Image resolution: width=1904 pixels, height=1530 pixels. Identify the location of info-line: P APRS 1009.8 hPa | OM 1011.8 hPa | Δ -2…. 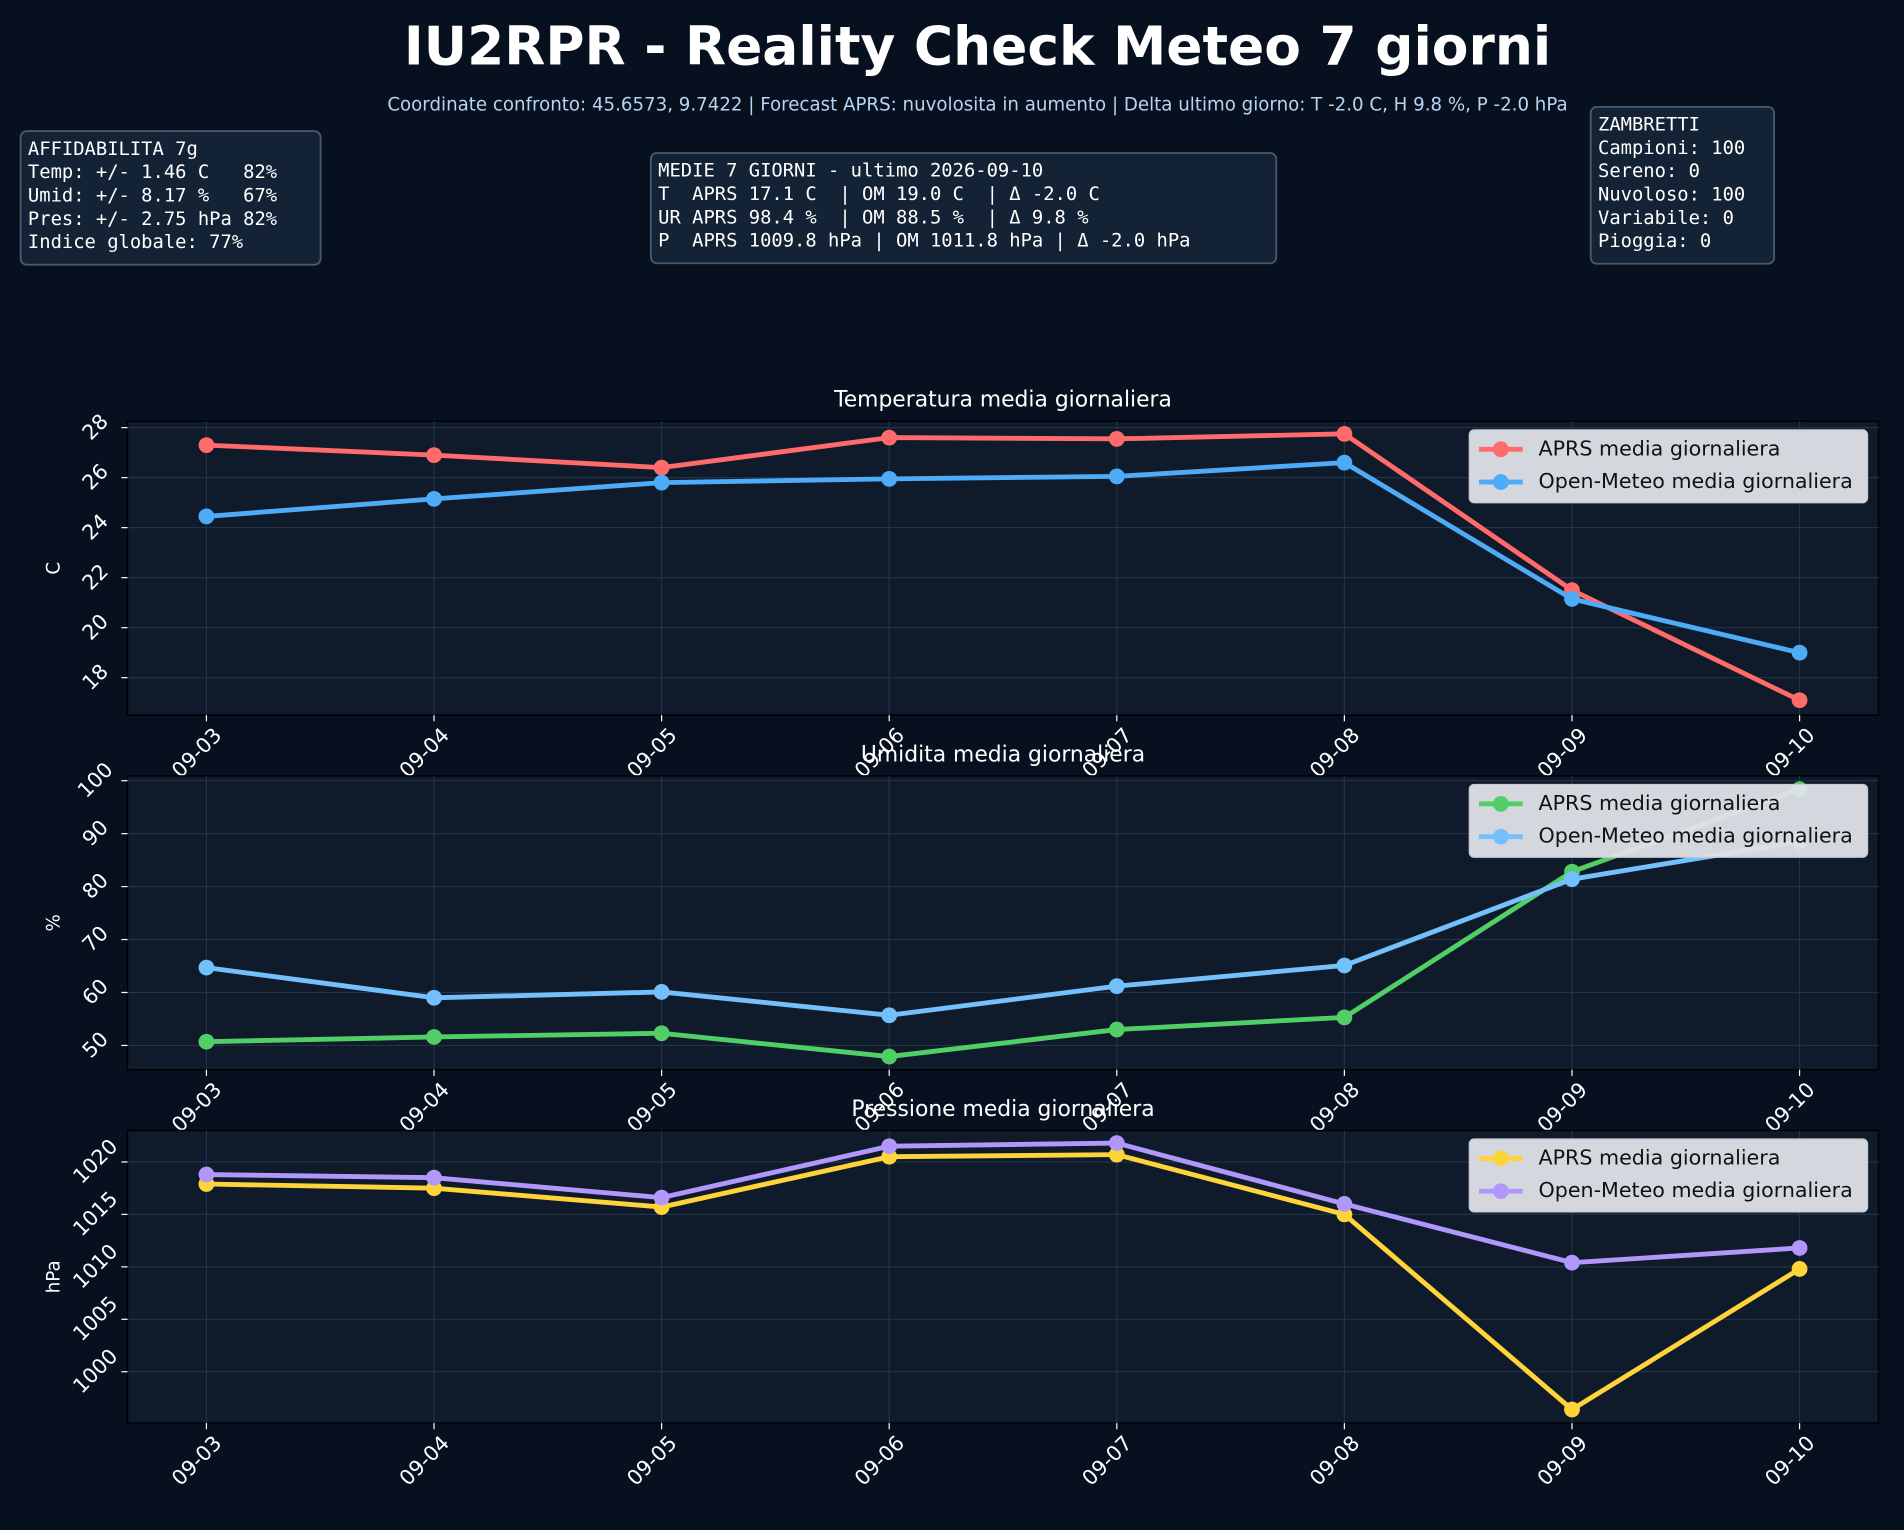
(924, 241).